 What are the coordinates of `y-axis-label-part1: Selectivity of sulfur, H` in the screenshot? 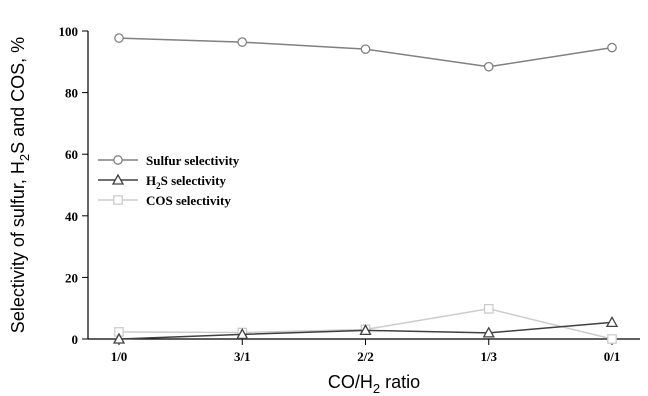 It's located at (18, 247).